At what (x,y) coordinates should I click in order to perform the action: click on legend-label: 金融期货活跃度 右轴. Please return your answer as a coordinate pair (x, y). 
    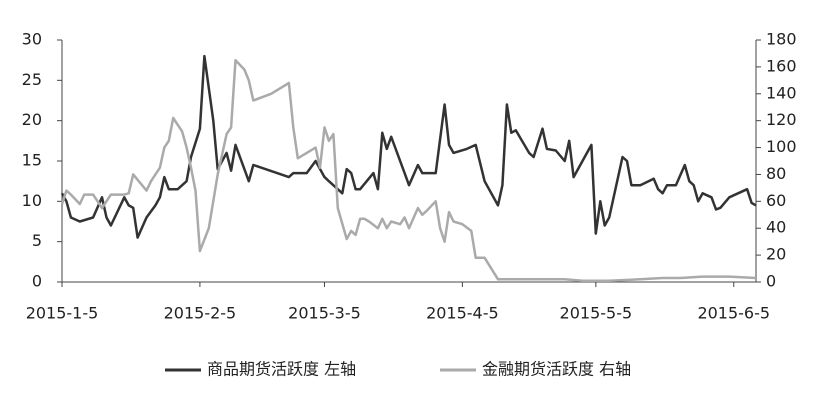
    Looking at the image, I should click on (556, 369).